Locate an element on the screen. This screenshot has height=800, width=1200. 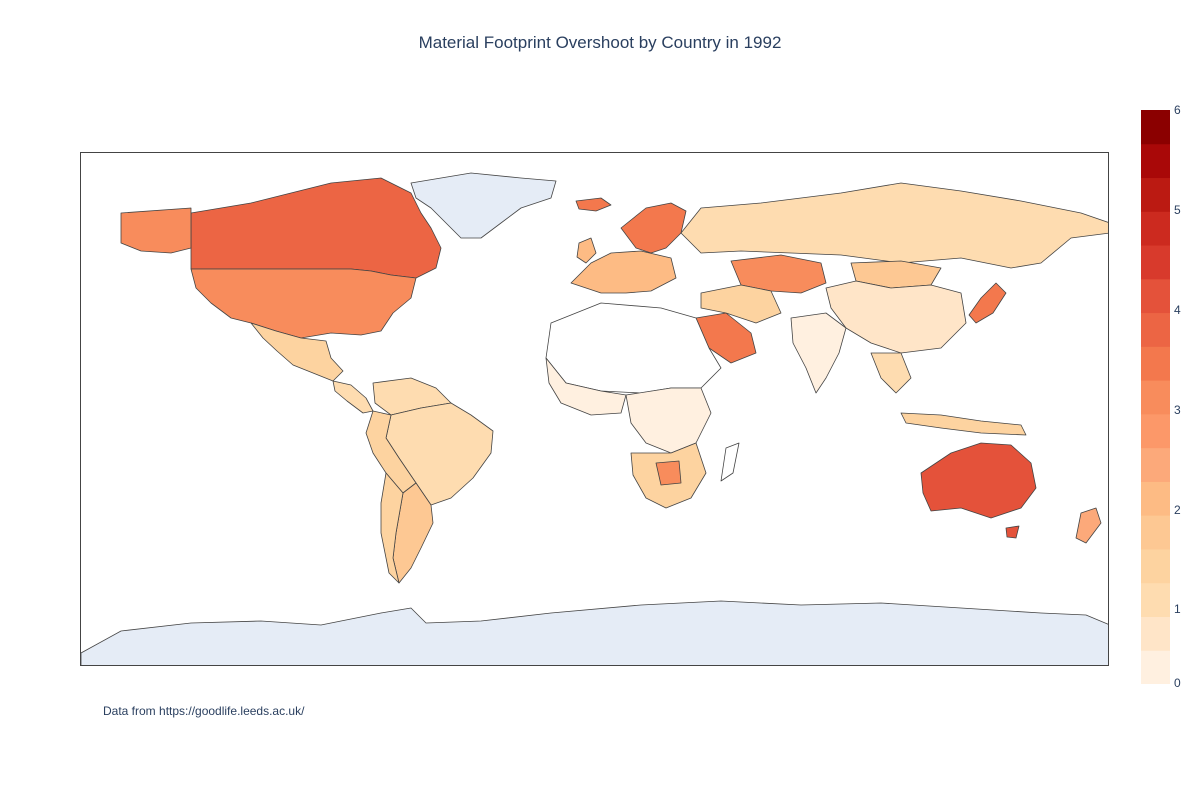
region-canada is located at coordinates (316, 228).